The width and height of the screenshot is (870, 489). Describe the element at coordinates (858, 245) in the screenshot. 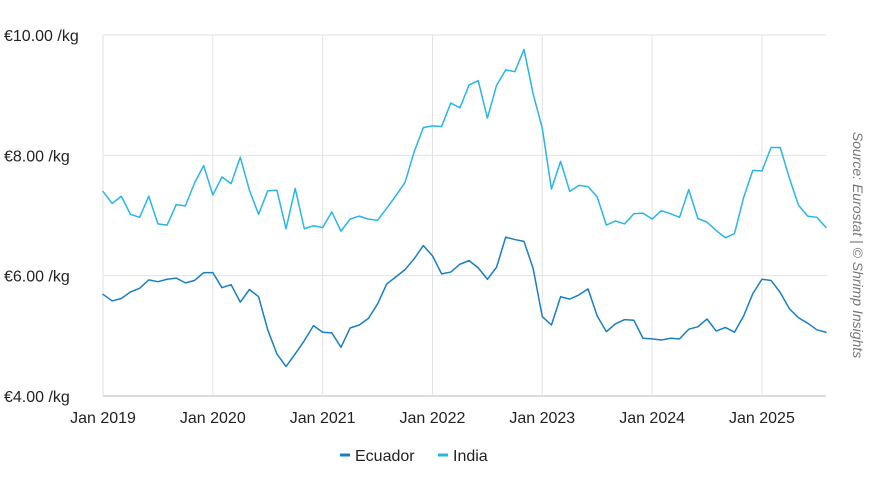

I see `source-credit: Source: Eurostat | © Shrimp Insights` at that location.